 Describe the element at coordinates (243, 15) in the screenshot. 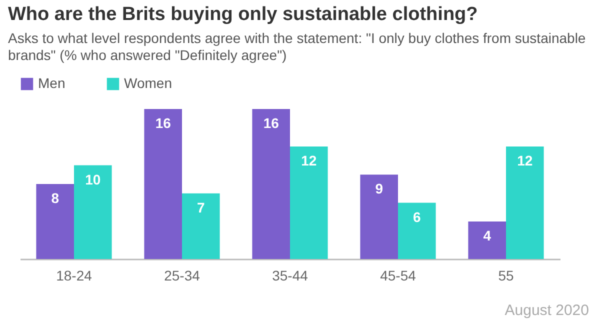

I see `chart-title: Who are the Brits buying only sustainable clothing?` at that location.